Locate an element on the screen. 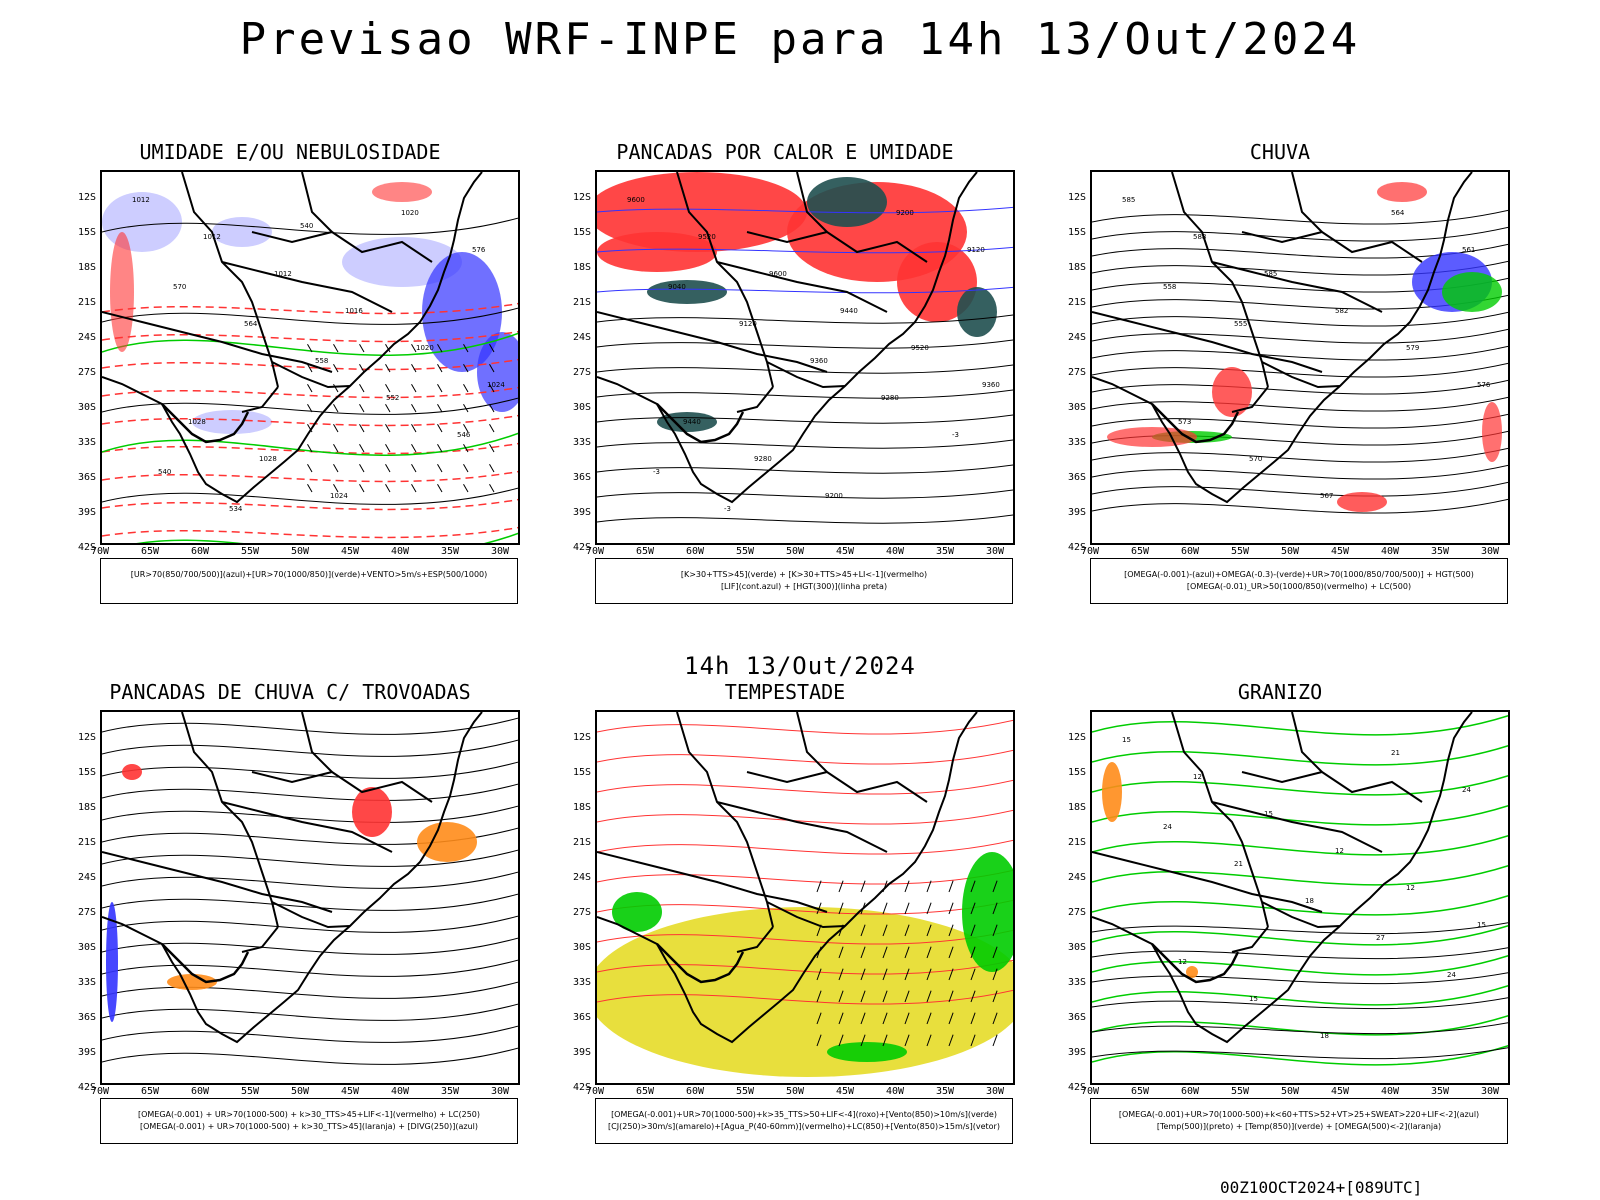 The image size is (1600, 1200). panel-title: TEMPESTADE is located at coordinates (785, 692).